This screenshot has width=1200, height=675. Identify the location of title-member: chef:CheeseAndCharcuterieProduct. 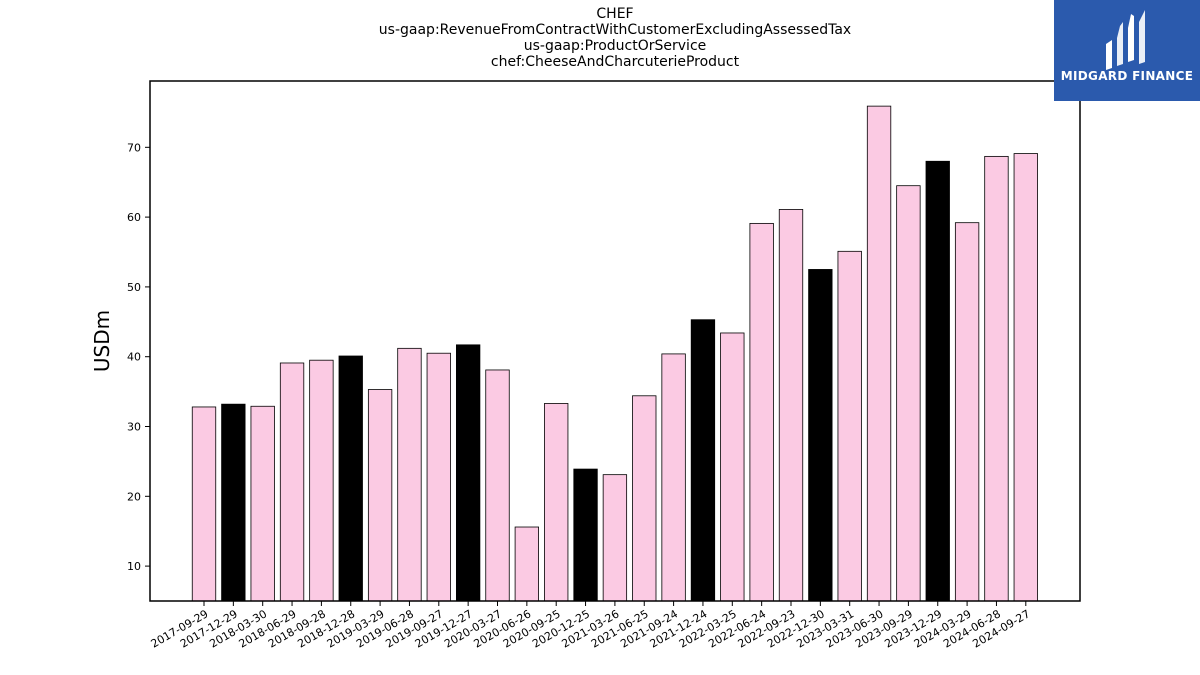
(615, 62).